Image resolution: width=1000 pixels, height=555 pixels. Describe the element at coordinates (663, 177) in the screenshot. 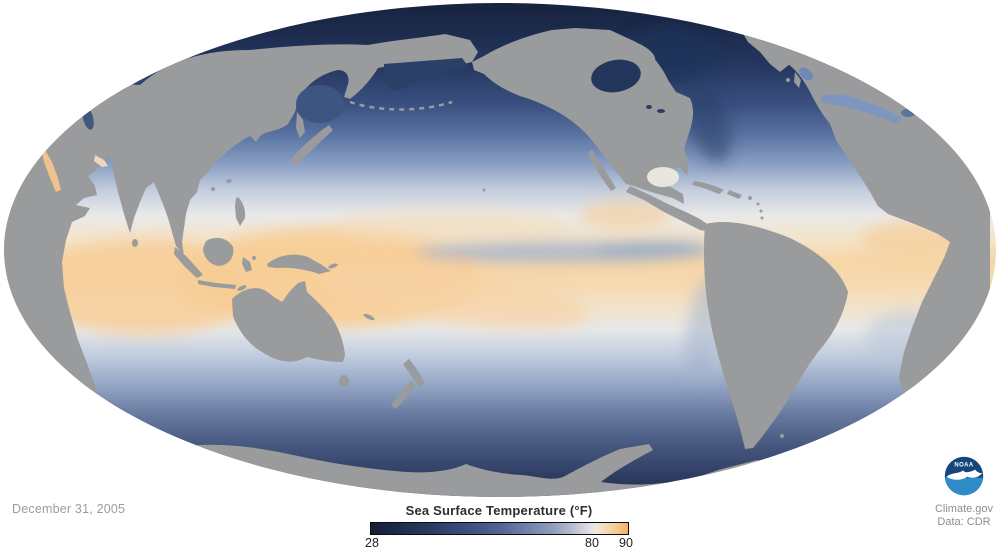

I see `gulf-of-mexico` at that location.